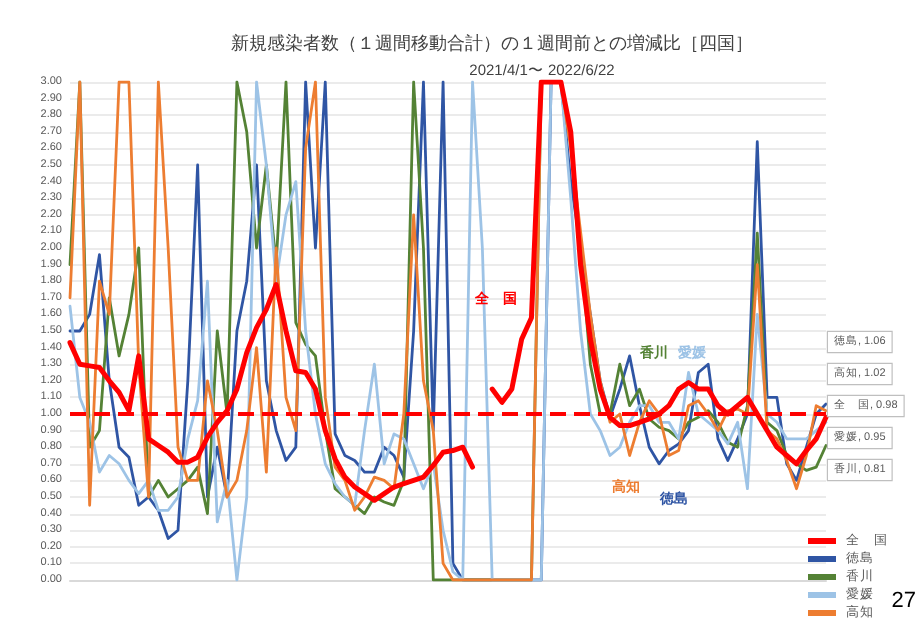 The height and width of the screenshot is (640, 924). I want to click on chart-title: 新規感染者数（１週間移動合計）の１週間前との増減比［四国］, so click(492, 43).